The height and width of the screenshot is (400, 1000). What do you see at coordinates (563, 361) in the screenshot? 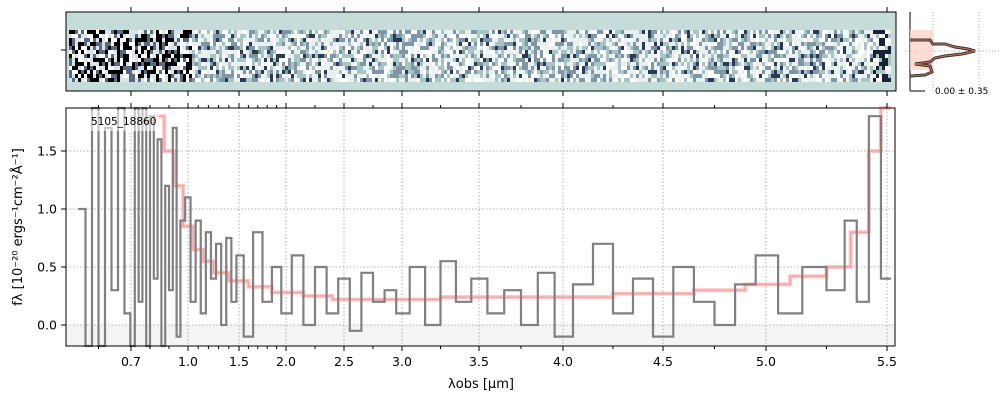
I see `x-tick-label: 4.0` at bounding box center [563, 361].